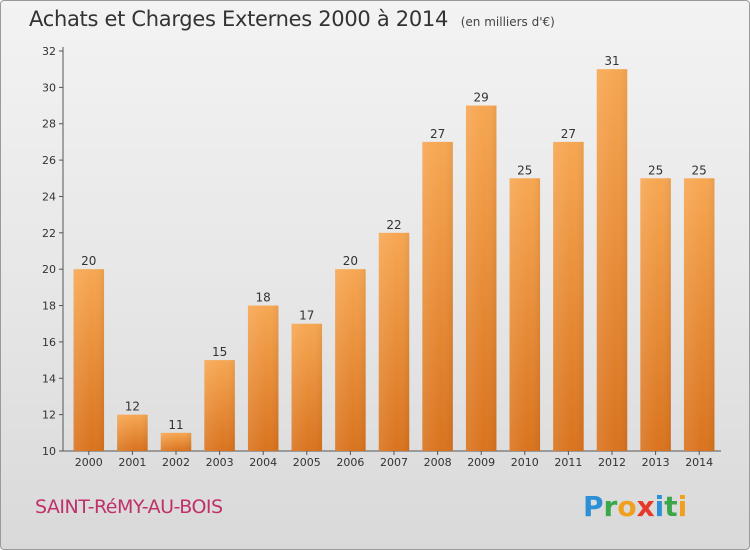 This screenshot has width=750, height=550. What do you see at coordinates (49, 51) in the screenshot?
I see `y-tick-label: 32` at bounding box center [49, 51].